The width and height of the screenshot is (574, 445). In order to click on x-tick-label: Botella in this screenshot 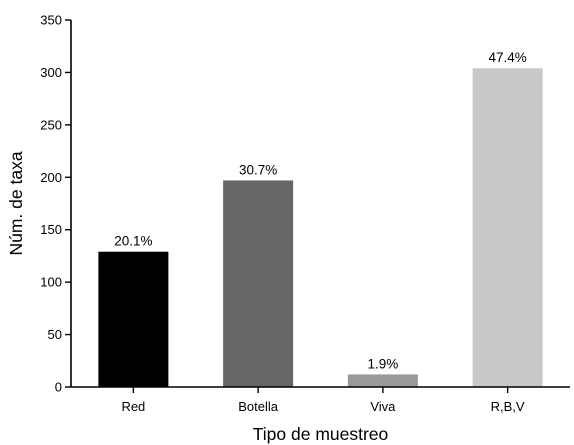, I will do `click(258, 406)`.